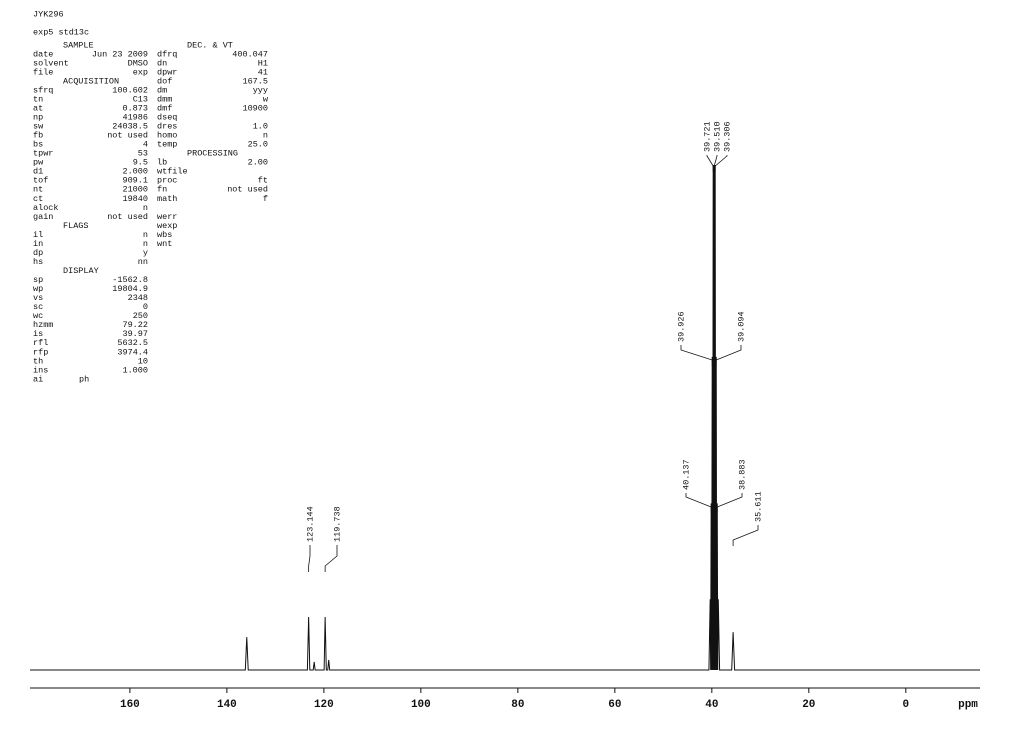  What do you see at coordinates (38, 244) in the screenshot?
I see `parameter-name: in` at bounding box center [38, 244].